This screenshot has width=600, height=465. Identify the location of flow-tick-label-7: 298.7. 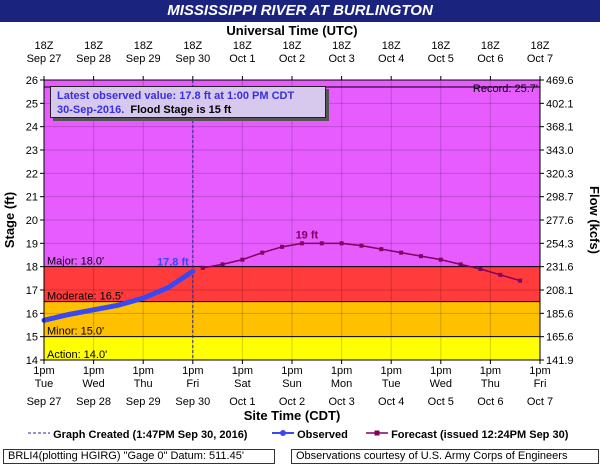
(560, 198).